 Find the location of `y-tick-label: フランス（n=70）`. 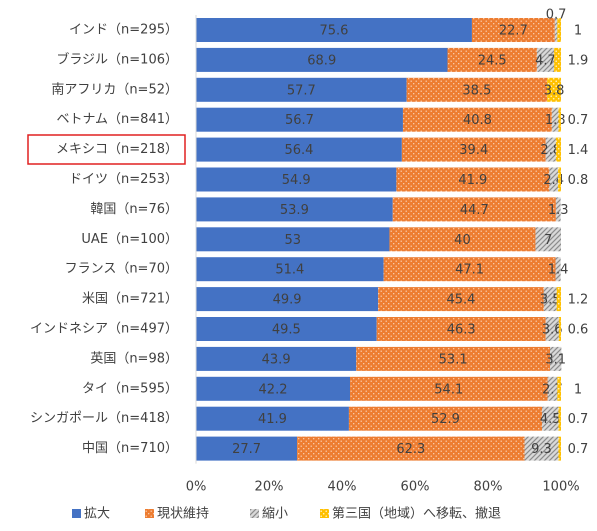

y-tick-label: フランス（n=70） is located at coordinates (121, 269).